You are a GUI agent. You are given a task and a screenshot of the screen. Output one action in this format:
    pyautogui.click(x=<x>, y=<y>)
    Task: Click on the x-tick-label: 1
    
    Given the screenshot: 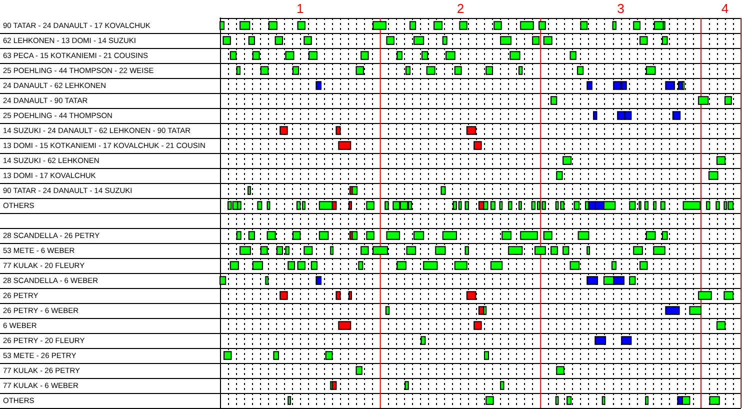 What is the action you would take?
    pyautogui.click(x=300, y=8)
    